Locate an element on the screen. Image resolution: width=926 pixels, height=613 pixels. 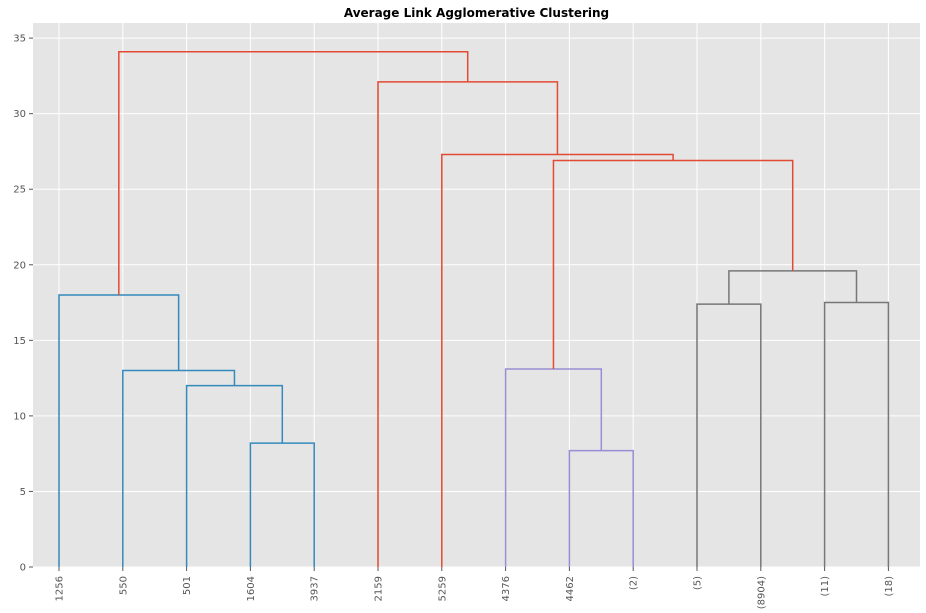
leaf-label: (5) is located at coordinates (698, 583).